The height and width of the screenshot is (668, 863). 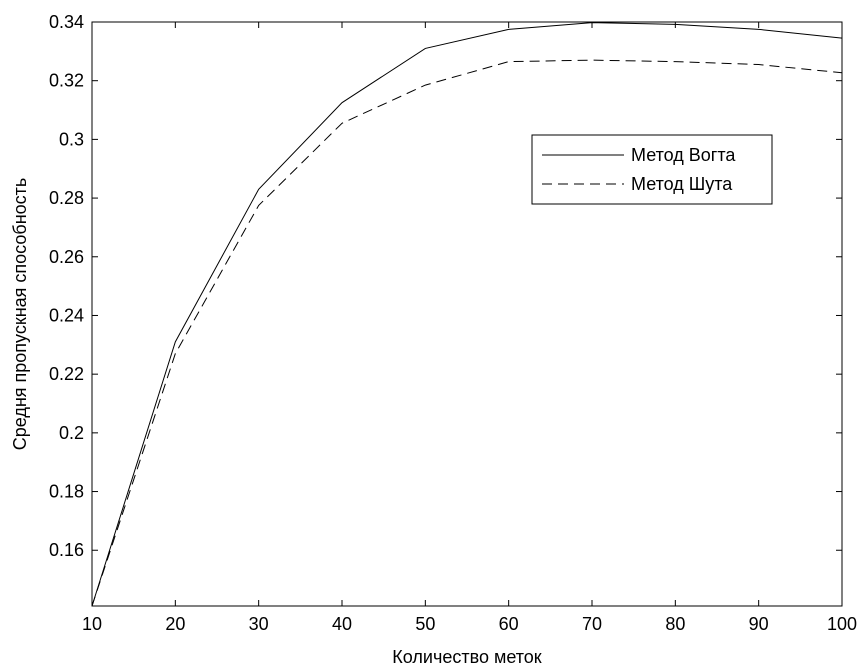 I want to click on x-axis-label: Количество меток, so click(x=467, y=657).